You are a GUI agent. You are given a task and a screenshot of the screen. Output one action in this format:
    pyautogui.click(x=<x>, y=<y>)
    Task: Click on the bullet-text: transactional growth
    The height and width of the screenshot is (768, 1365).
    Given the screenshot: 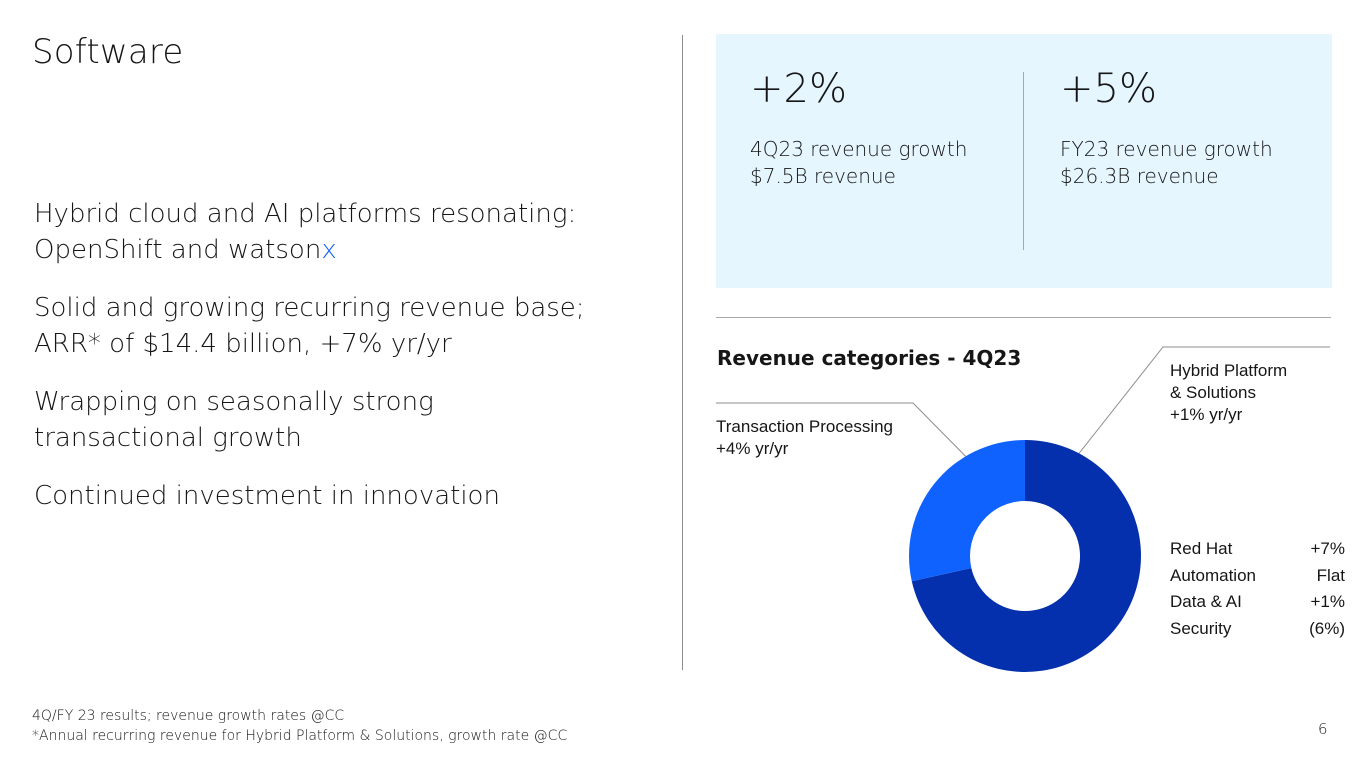 What is the action you would take?
    pyautogui.click(x=168, y=438)
    